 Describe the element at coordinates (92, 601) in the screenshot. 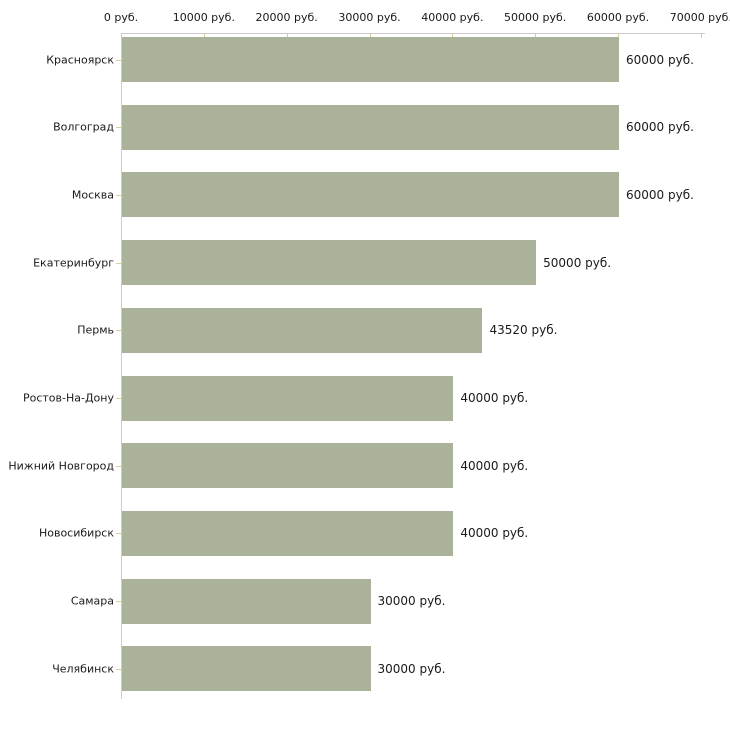

I see `category-label: Самара` at that location.